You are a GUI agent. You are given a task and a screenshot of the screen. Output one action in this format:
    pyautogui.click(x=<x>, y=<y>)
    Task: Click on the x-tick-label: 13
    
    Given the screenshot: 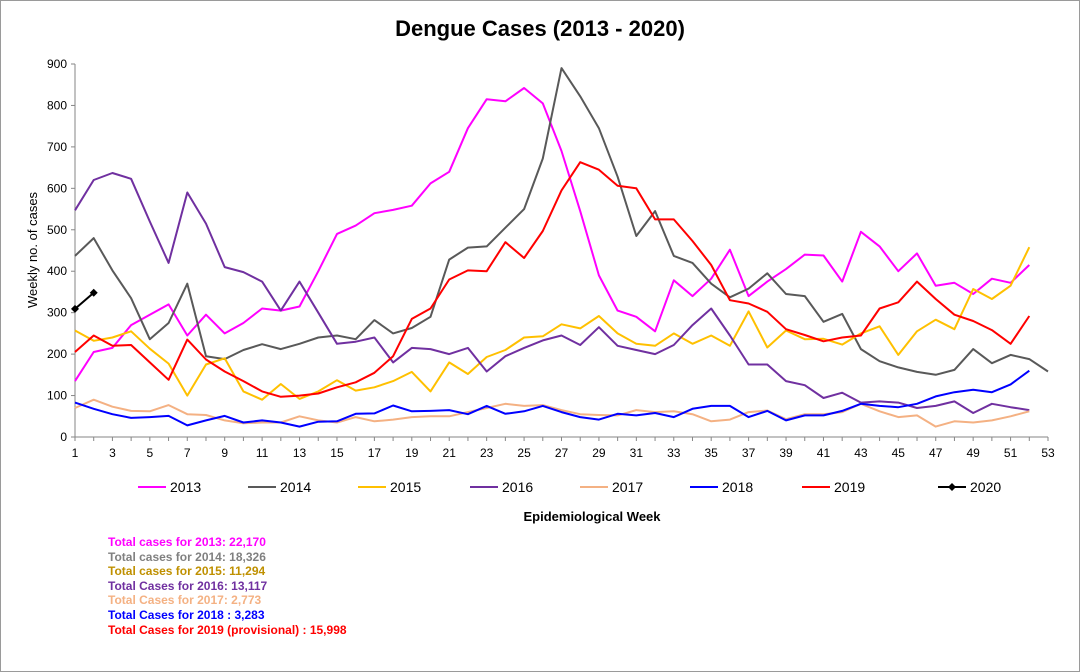 What is the action you would take?
    pyautogui.click(x=300, y=453)
    